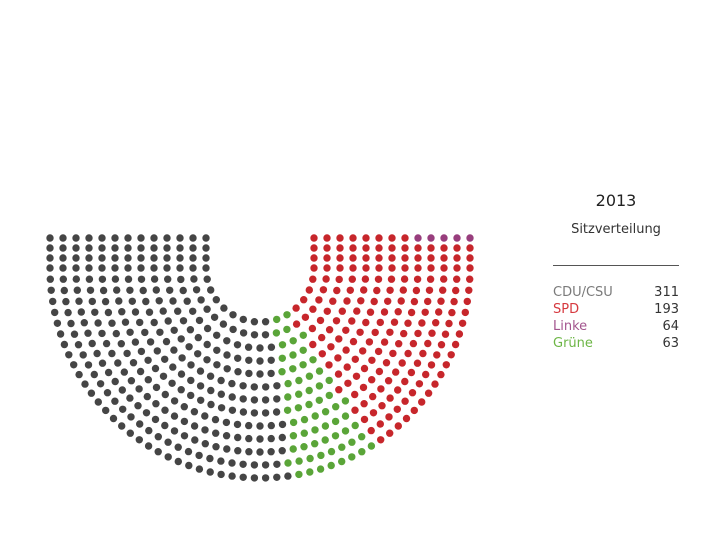 The height and width of the screenshot is (540, 720). Describe the element at coordinates (583, 292) in the screenshot. I see `legend-label: CDU/CSU` at that location.